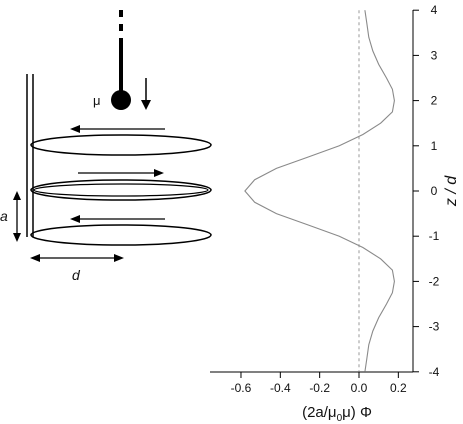 The width and height of the screenshot is (463, 424). What do you see at coordinates (121, 100) in the screenshot?
I see `magnet-ball` at bounding box center [121, 100].